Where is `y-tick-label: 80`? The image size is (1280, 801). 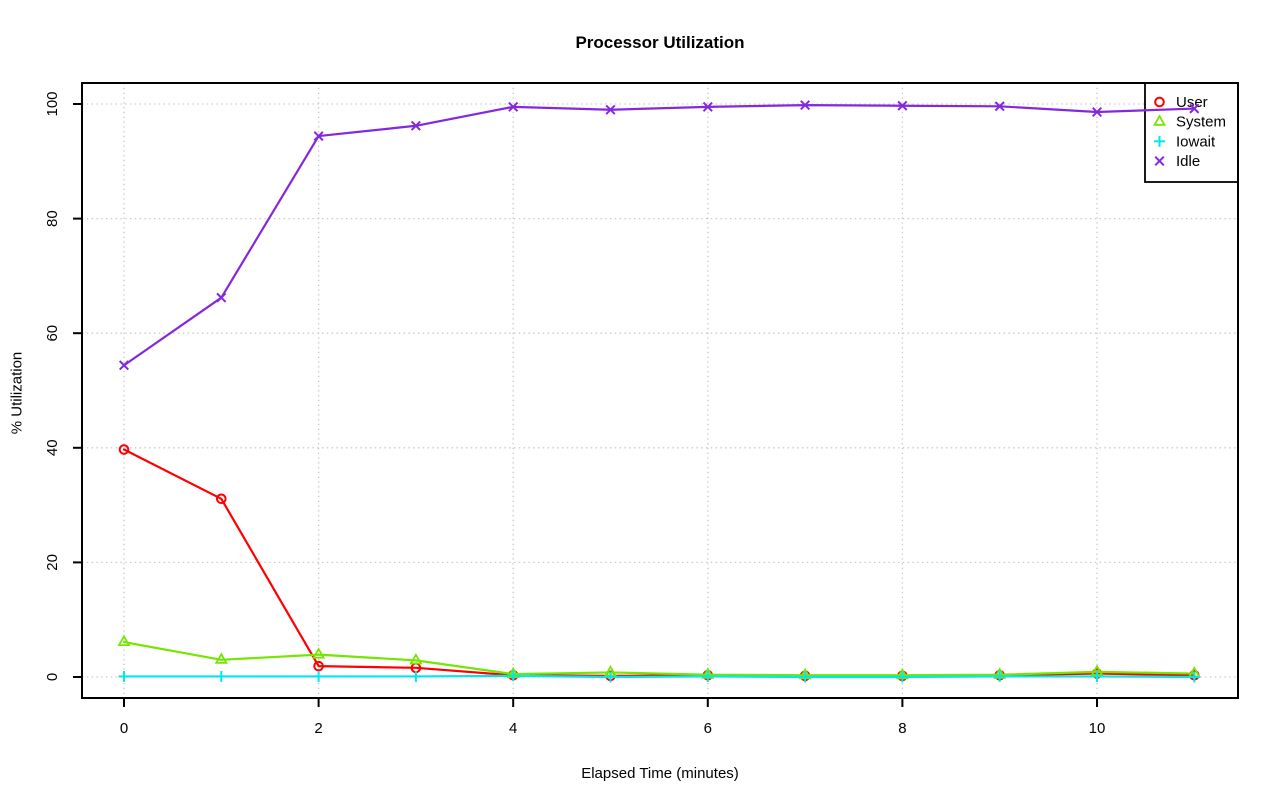
y-tick-label: 80 is located at coordinates (52, 218).